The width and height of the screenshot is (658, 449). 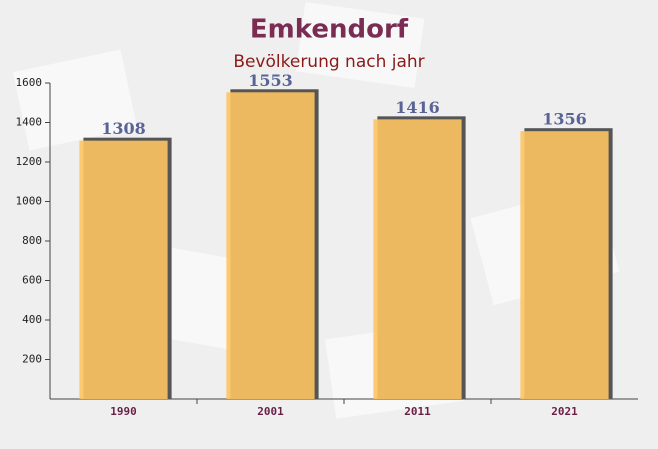 I want to click on x-tick-label: 2001, so click(x=270, y=411).